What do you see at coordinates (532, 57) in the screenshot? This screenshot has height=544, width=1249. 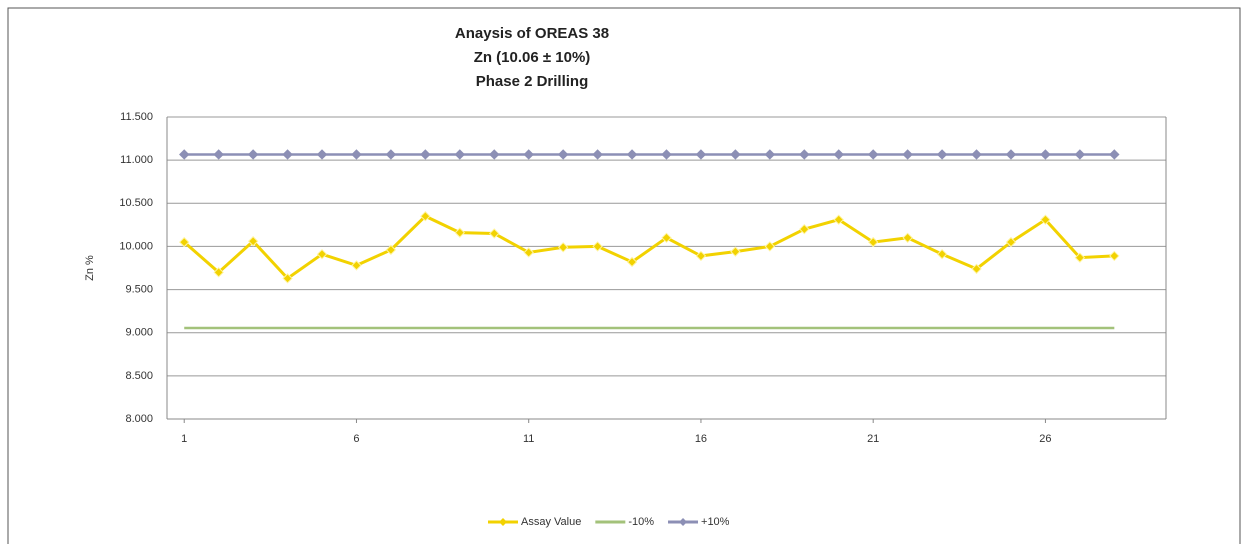 I see `chart-title: Zn (10.06 ± 10%)` at bounding box center [532, 57].